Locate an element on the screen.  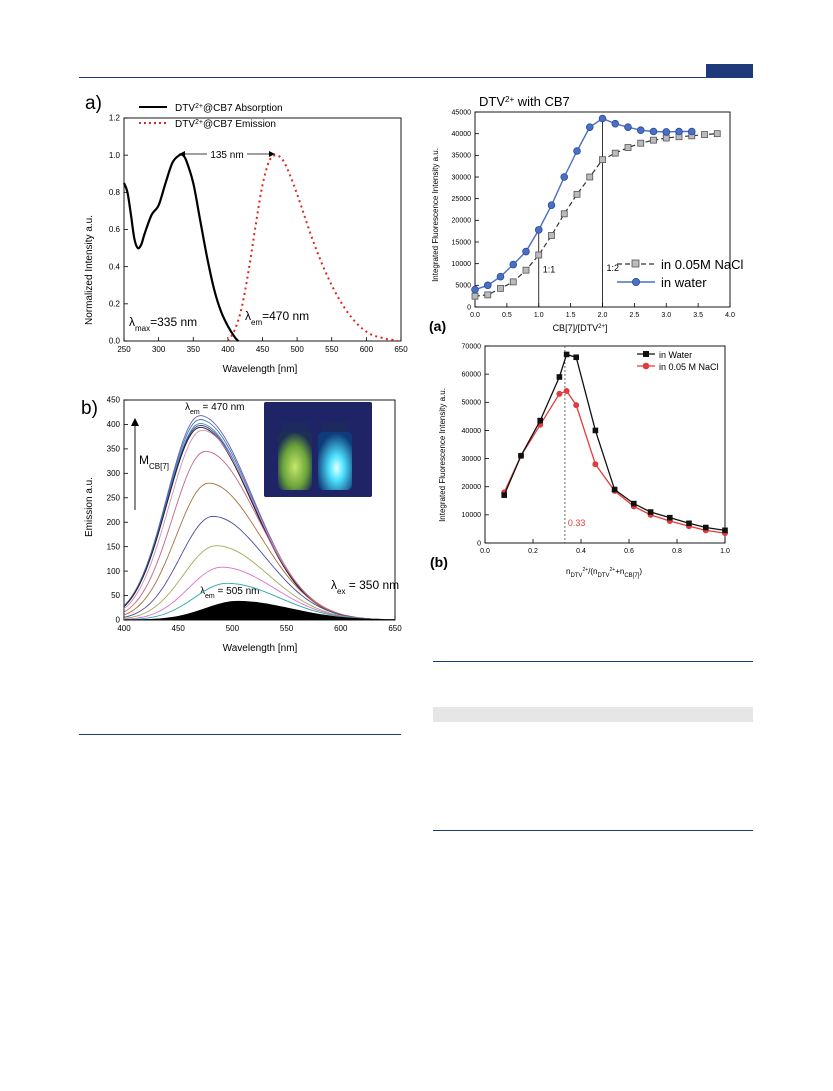
chart-b-y-tick-label: 250 is located at coordinates (114, 497).